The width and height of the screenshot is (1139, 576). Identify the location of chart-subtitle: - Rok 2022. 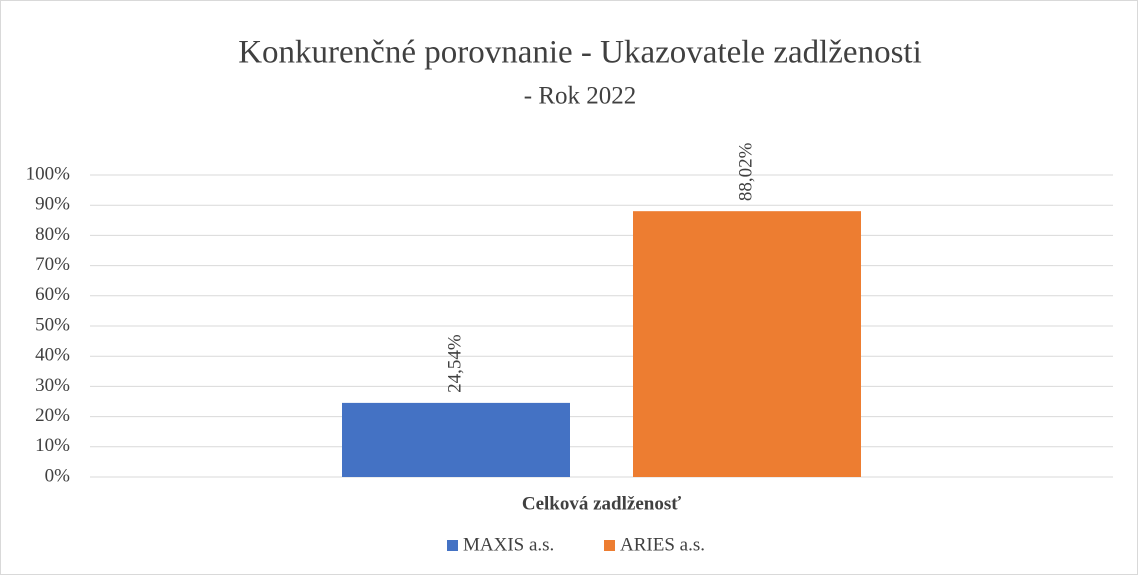
(580, 96).